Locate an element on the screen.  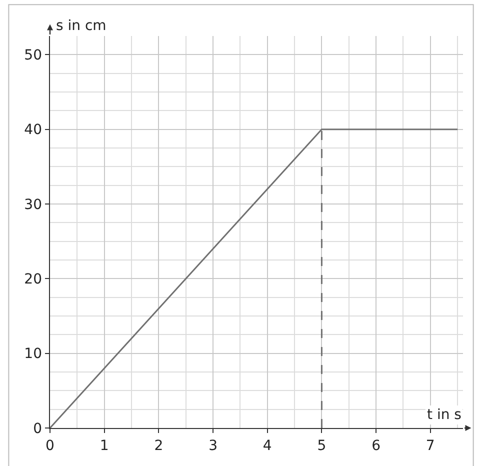
y-tick-label: 50 is located at coordinates (33, 56).